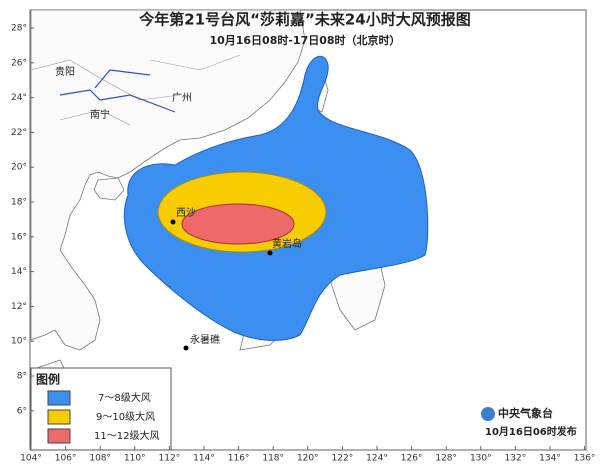 The height and width of the screenshot is (465, 600). Describe the element at coordinates (377, 459) in the screenshot. I see `lon-label: 124°` at that location.